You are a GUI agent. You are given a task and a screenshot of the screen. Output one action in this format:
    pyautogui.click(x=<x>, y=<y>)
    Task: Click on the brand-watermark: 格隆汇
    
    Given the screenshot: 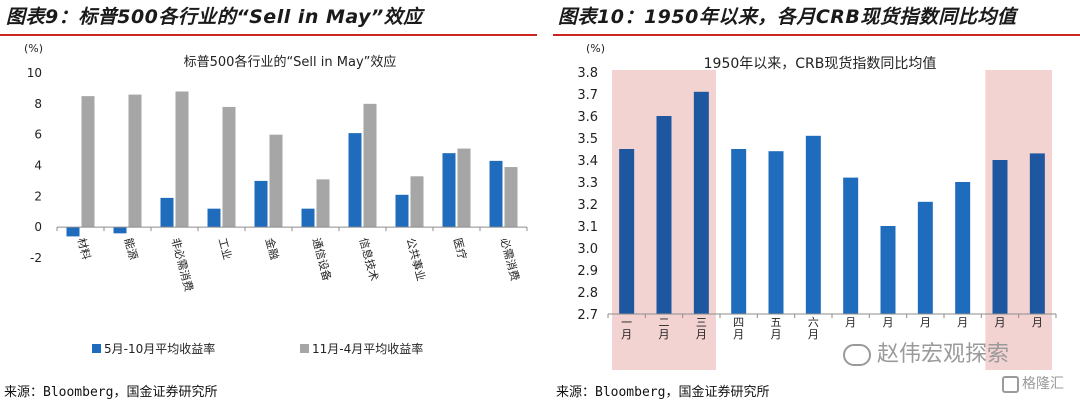 What is the action you would take?
    pyautogui.click(x=1033, y=383)
    